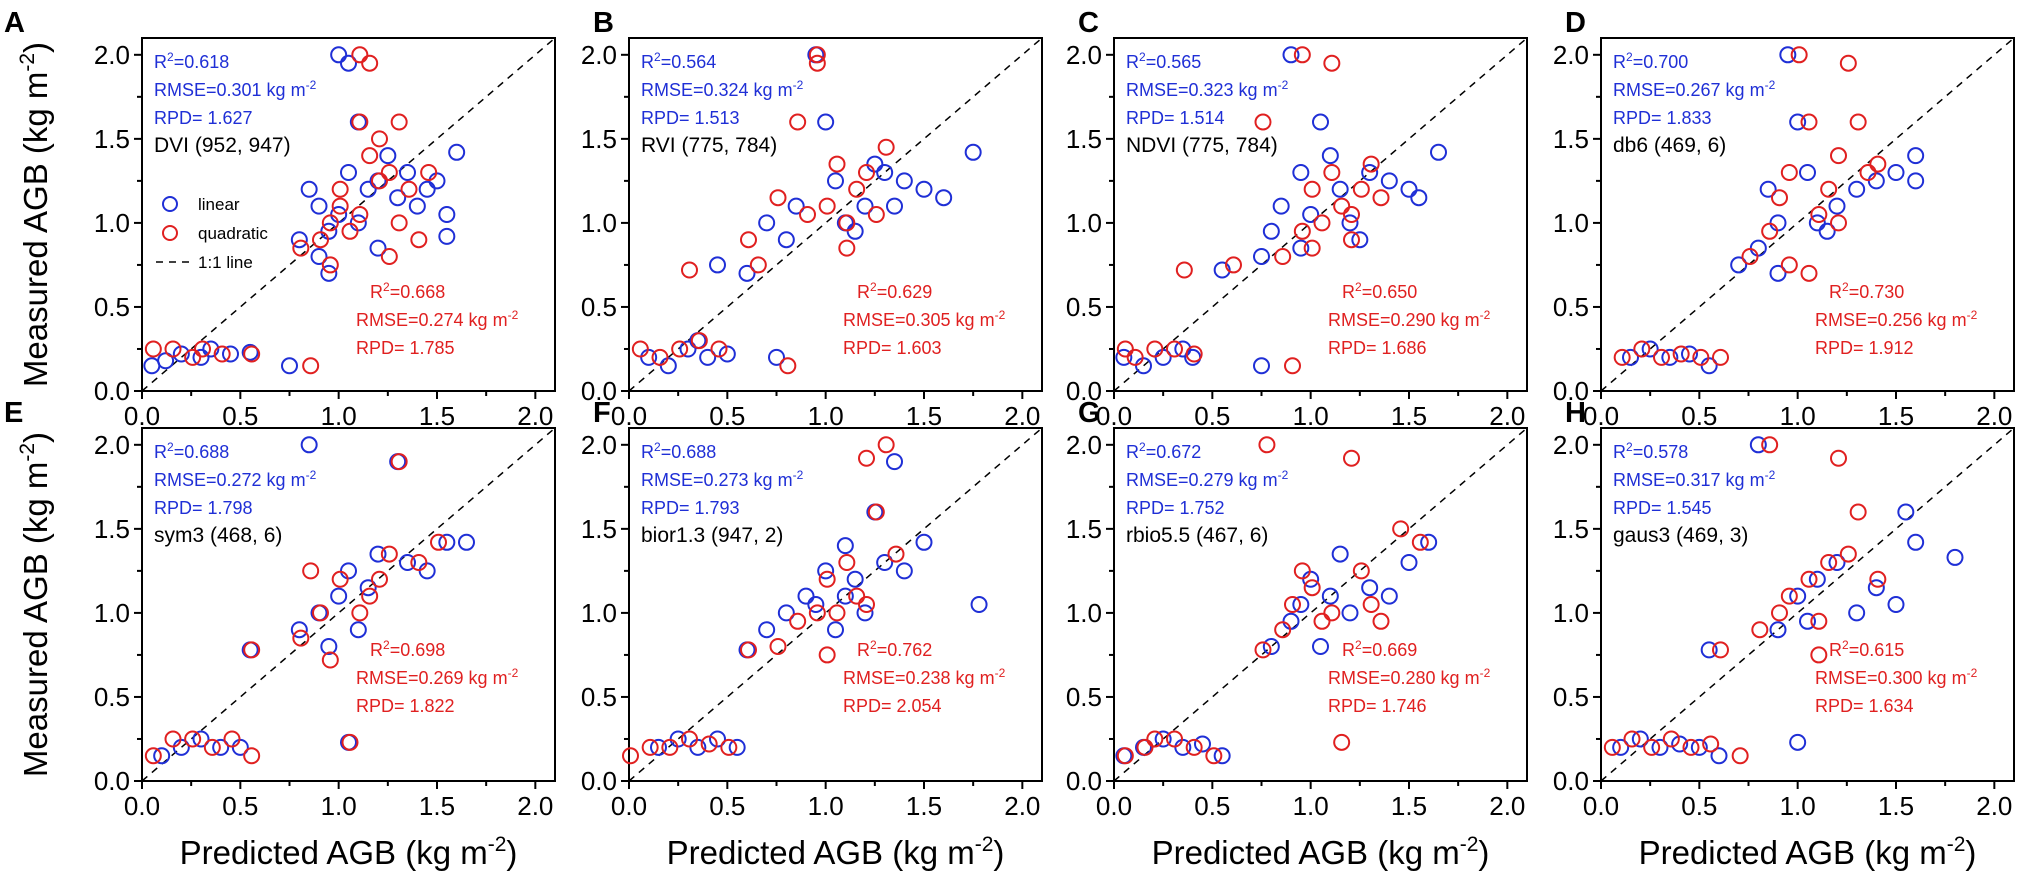 This screenshot has width=2033, height=871. I want to click on quadratic-rpd: RPD= 1.912, so click(1864, 348).